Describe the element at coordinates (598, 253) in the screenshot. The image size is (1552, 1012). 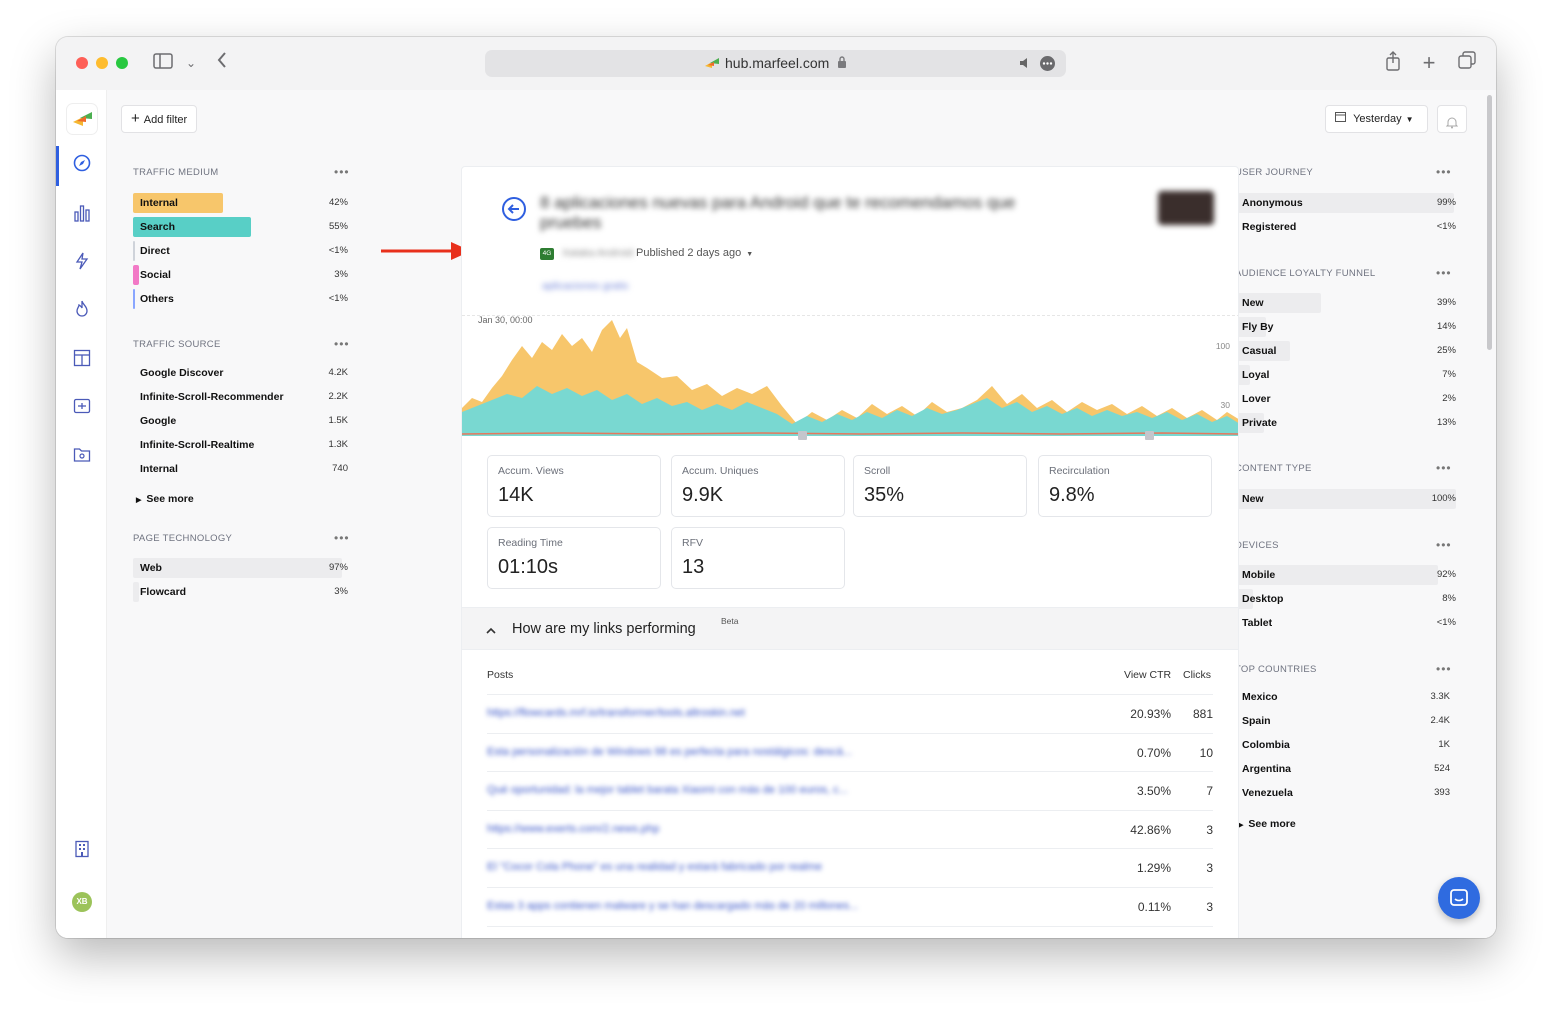
I see `article-author: Xataka Android` at that location.